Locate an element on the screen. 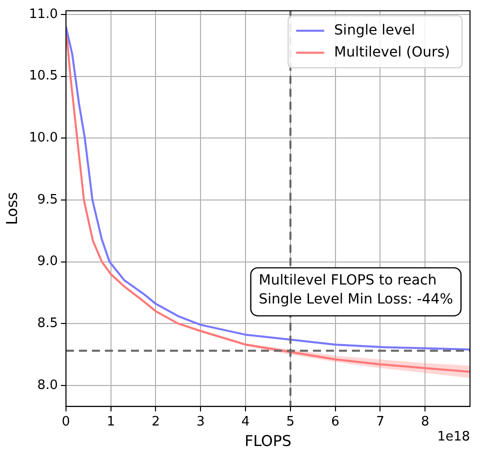  x-tick-label: 6 is located at coordinates (335, 422).